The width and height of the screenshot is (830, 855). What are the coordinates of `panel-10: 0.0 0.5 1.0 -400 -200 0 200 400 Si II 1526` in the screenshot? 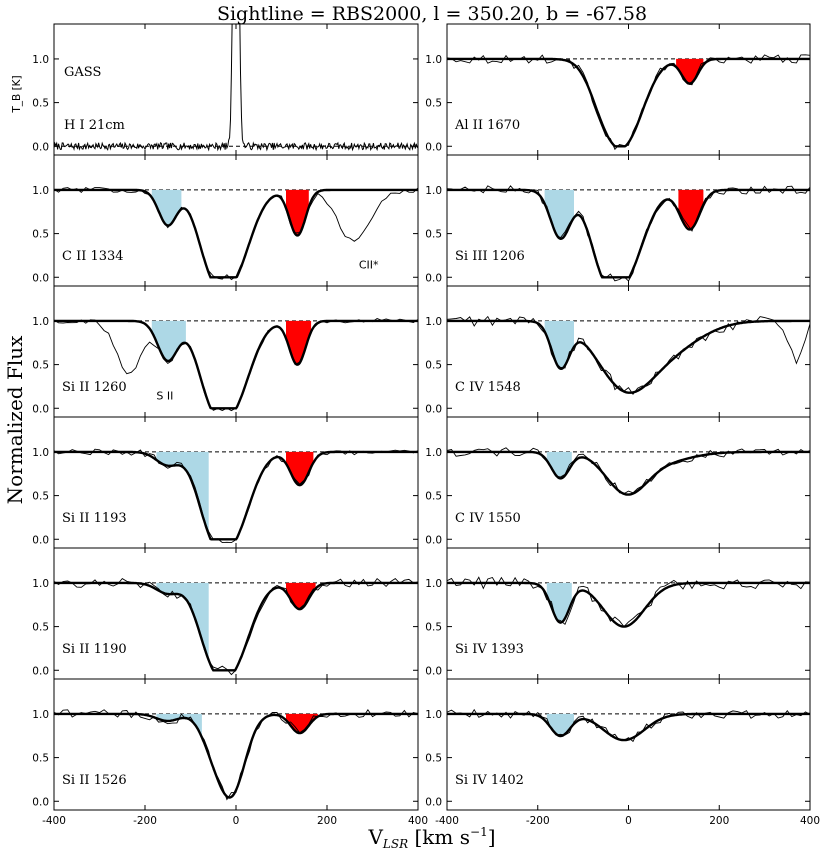 It's located at (230, 752).